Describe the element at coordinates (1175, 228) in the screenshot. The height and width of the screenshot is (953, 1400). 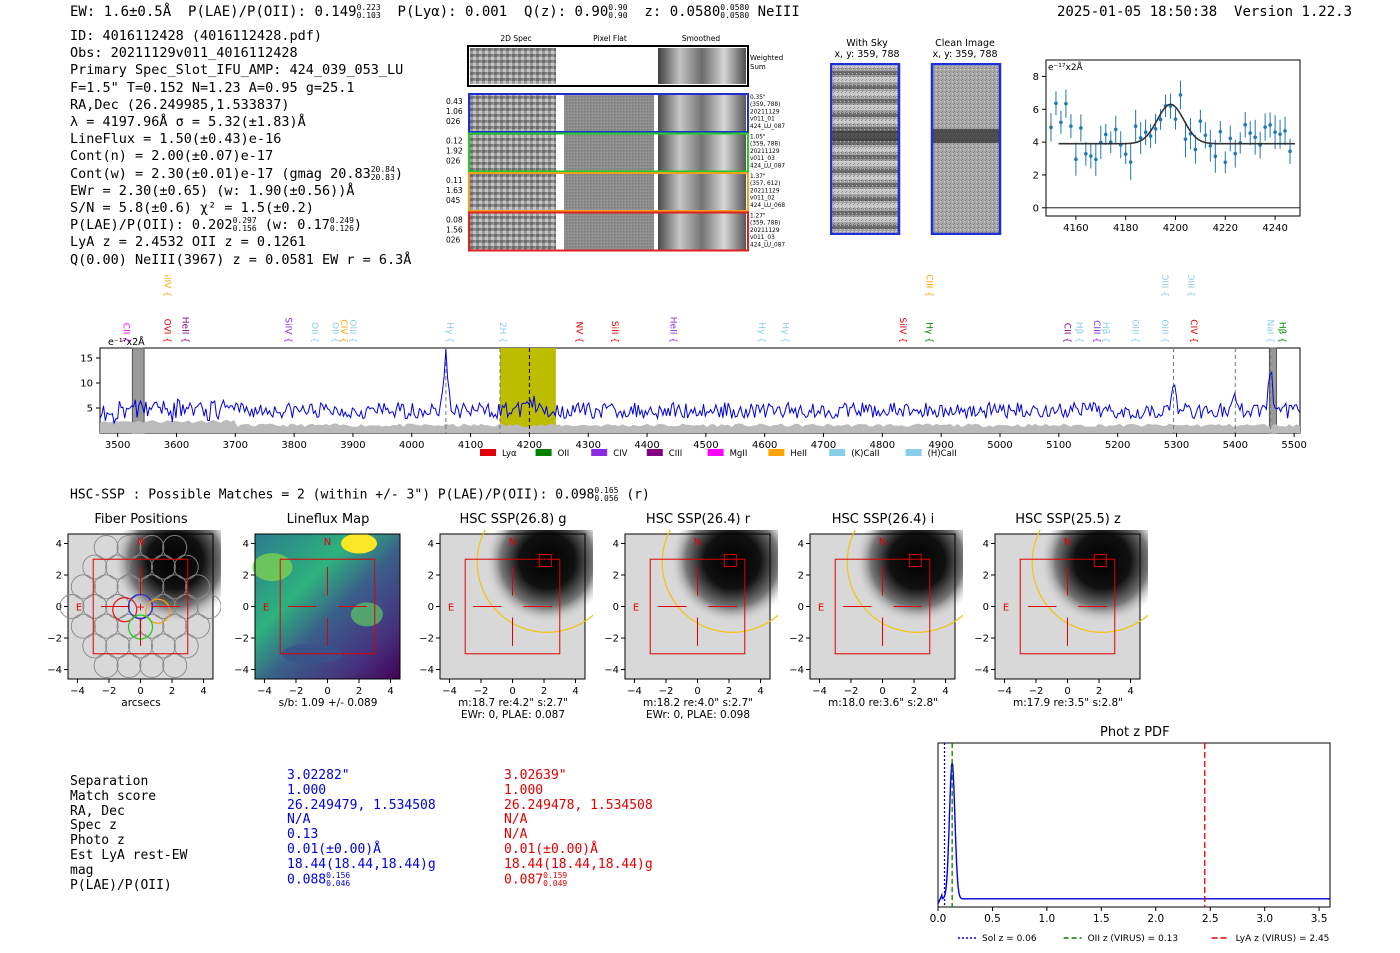
I see `zoom-xtick: 4200` at that location.